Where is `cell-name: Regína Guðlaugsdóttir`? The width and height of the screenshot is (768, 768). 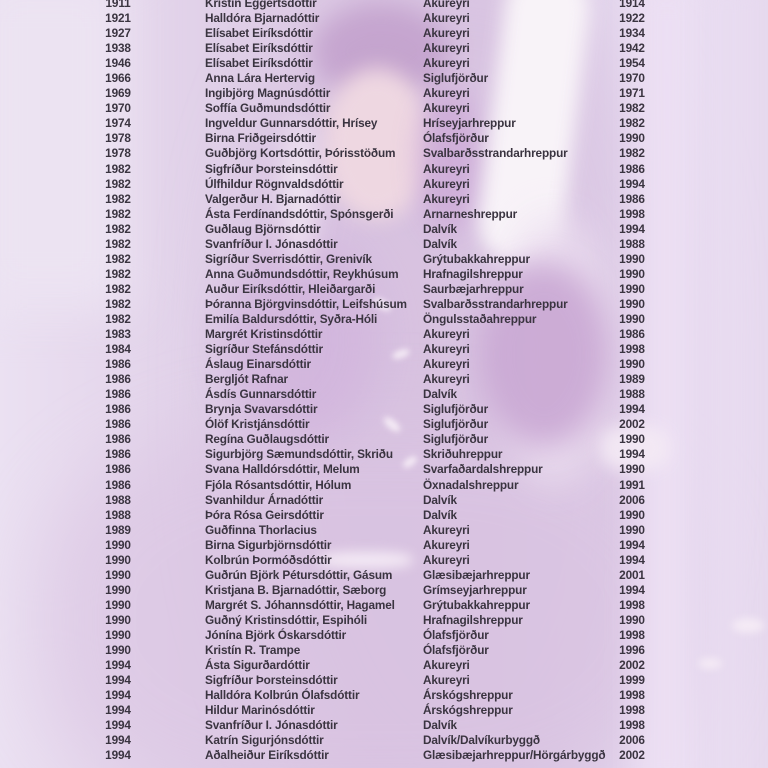
cell-name: Regína Guðlaugsdóttir is located at coordinates (267, 439).